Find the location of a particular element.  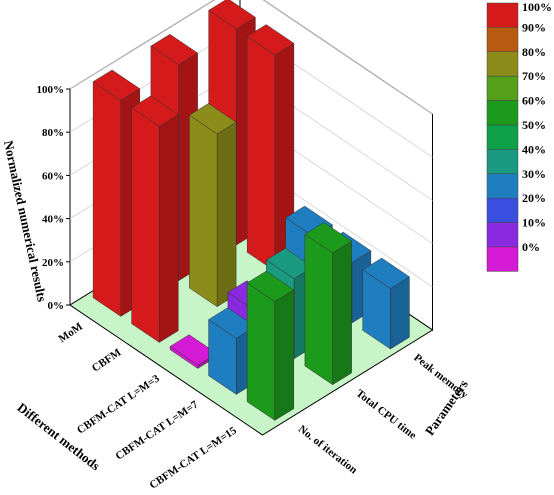

legend-label: 10% is located at coordinates (534, 223).